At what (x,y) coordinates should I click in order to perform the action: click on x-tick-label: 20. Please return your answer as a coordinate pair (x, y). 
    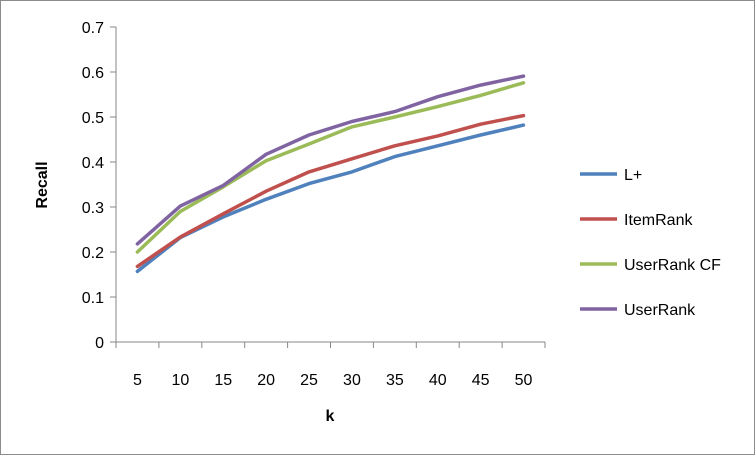
    Looking at the image, I should click on (266, 380).